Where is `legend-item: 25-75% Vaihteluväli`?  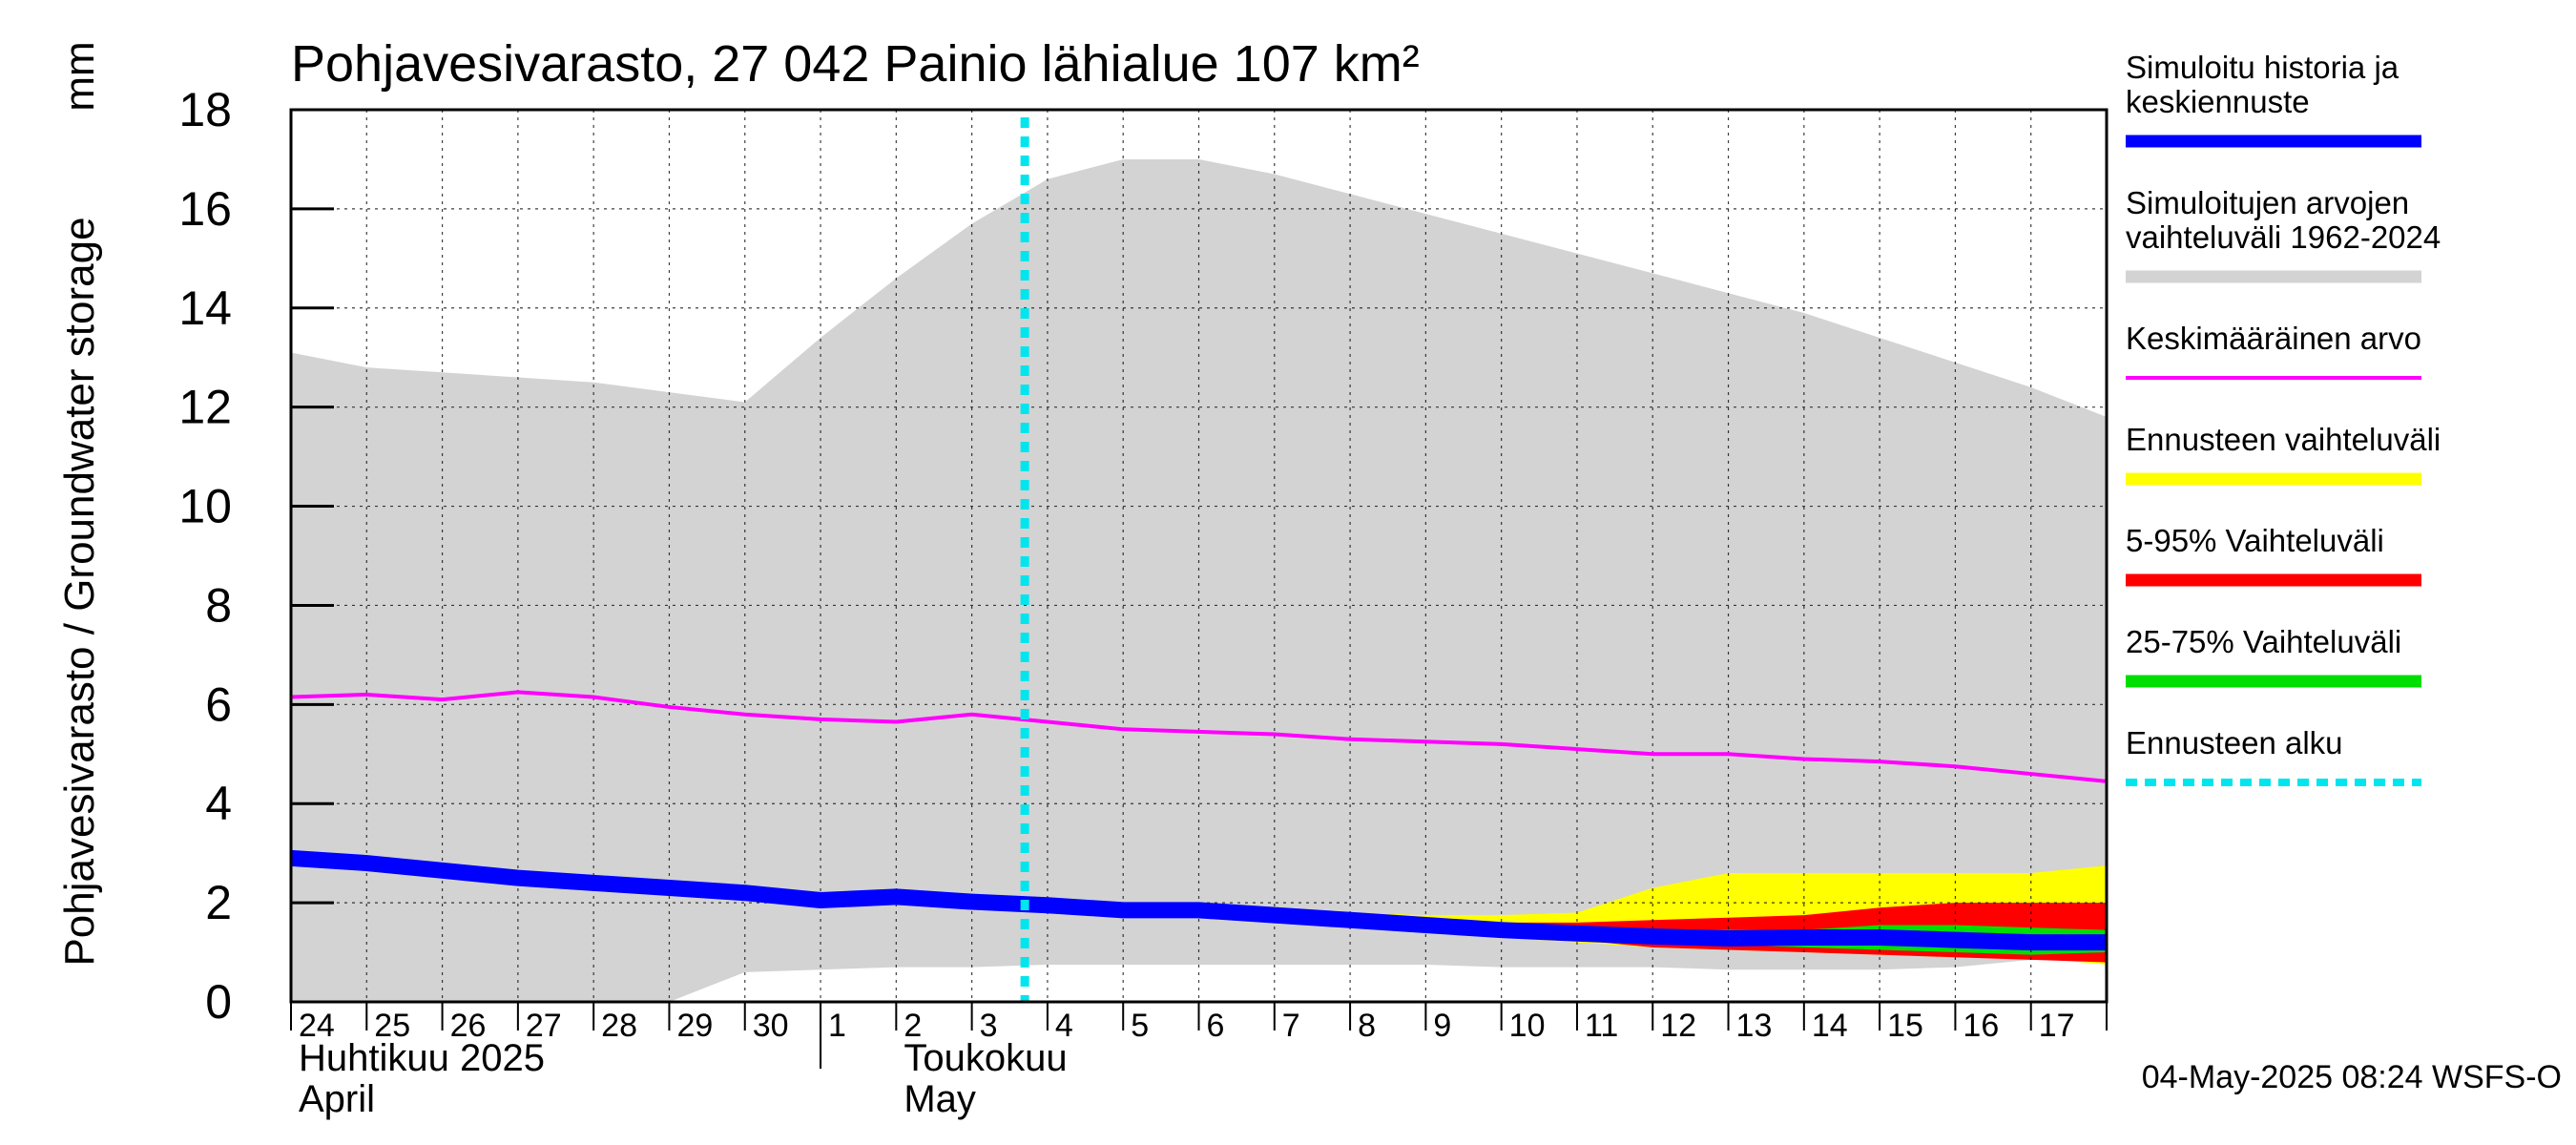 legend-item: 25-75% Vaihteluväli is located at coordinates (2273, 656).